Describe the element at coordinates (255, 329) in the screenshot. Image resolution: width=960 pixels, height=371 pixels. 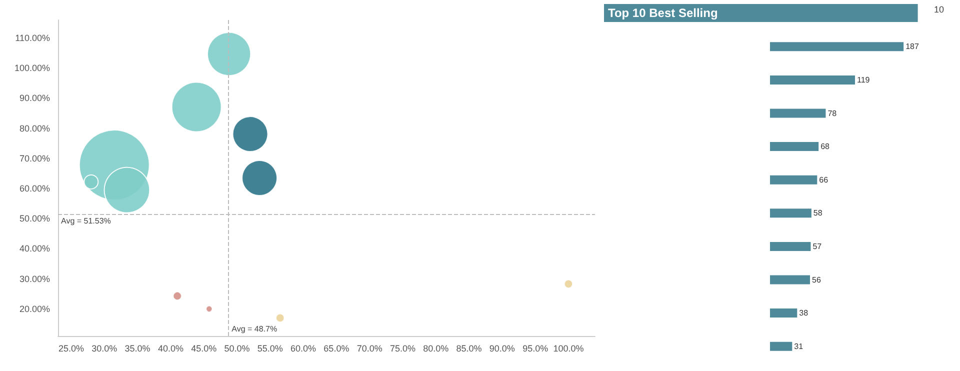
I see `ref-line-label: Avg = 48.7%` at that location.